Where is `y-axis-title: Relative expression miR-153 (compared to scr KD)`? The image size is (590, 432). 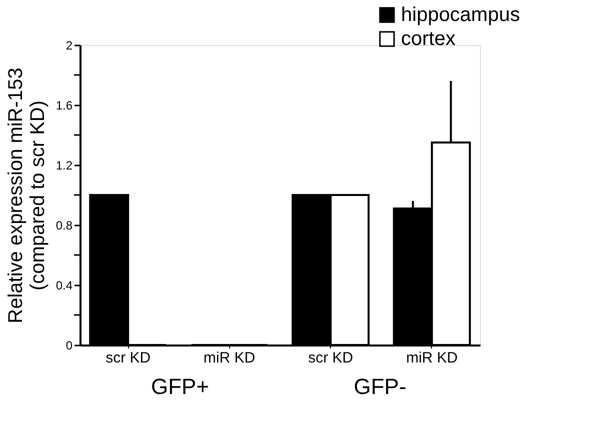
y-axis-title: Relative expression miR-153 (compared to scr KD) is located at coordinates (26, 196).